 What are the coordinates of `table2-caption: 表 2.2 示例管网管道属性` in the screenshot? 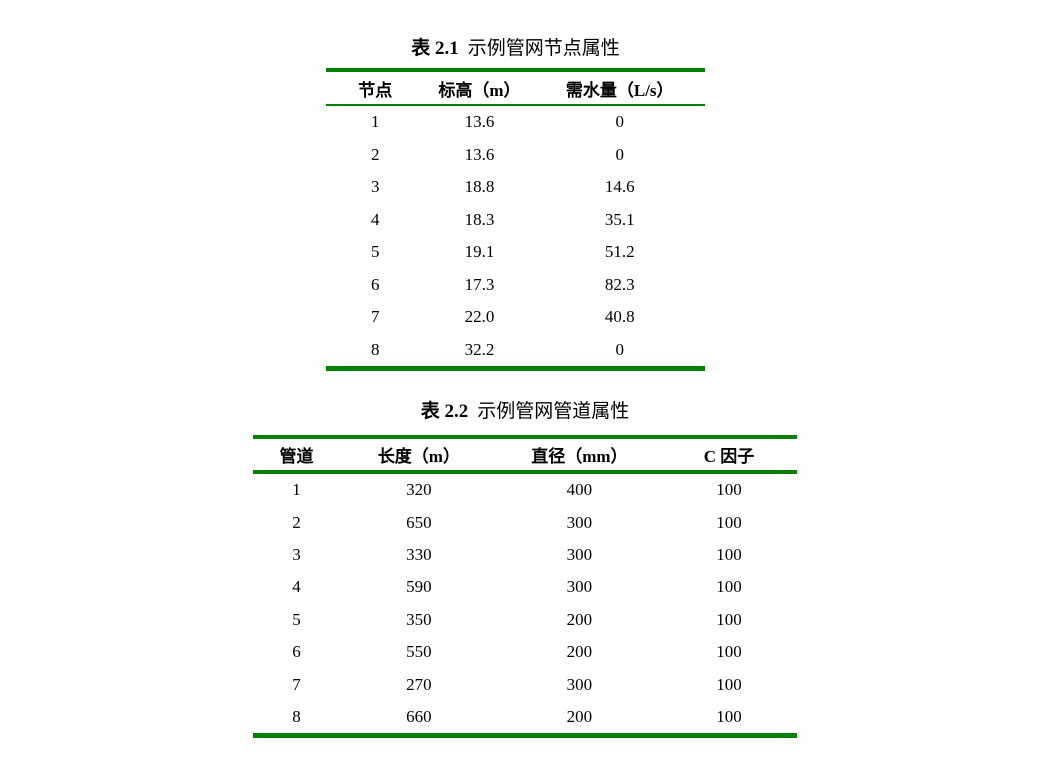 It's located at (525, 412).